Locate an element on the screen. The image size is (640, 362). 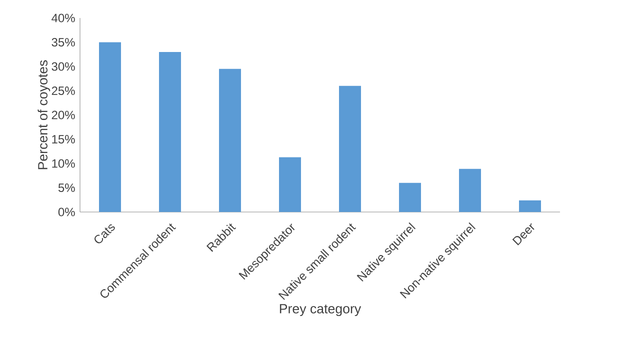
y-axis-title: Percent of coyotes is located at coordinates (44, 115).